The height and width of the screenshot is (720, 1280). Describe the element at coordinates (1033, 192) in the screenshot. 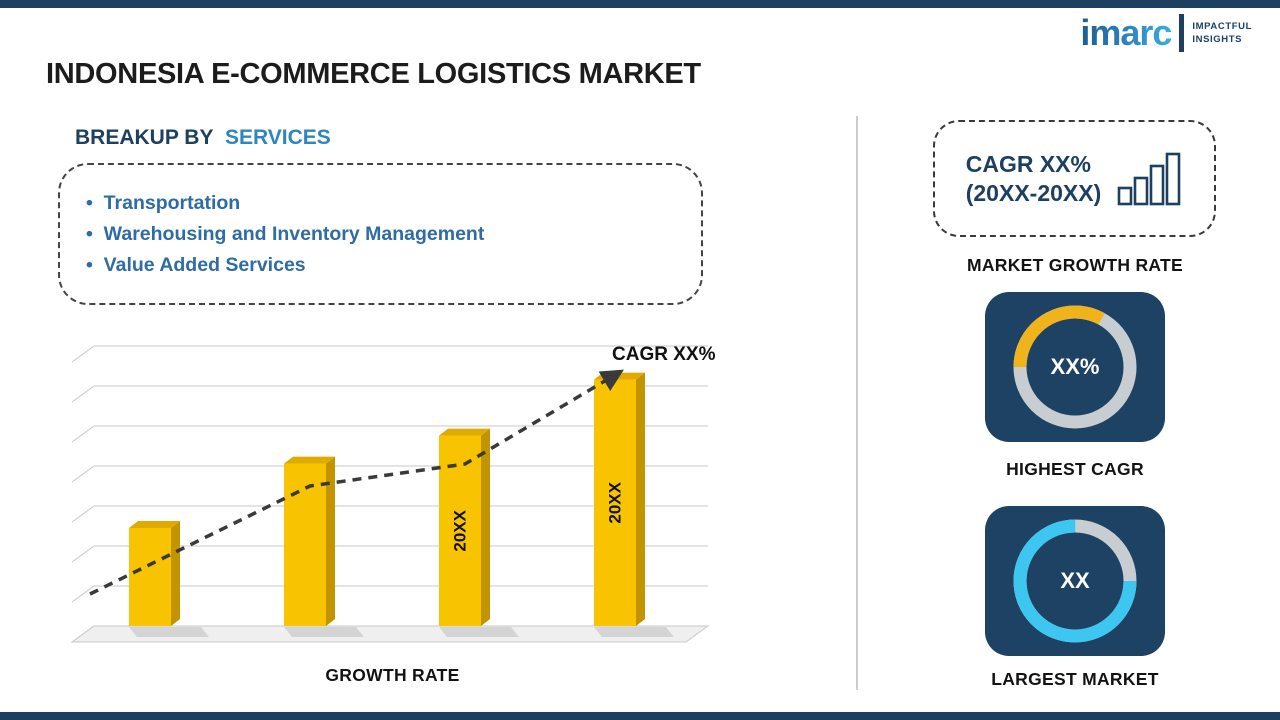

I see `cagr-period: (20XX-20XX)` at that location.